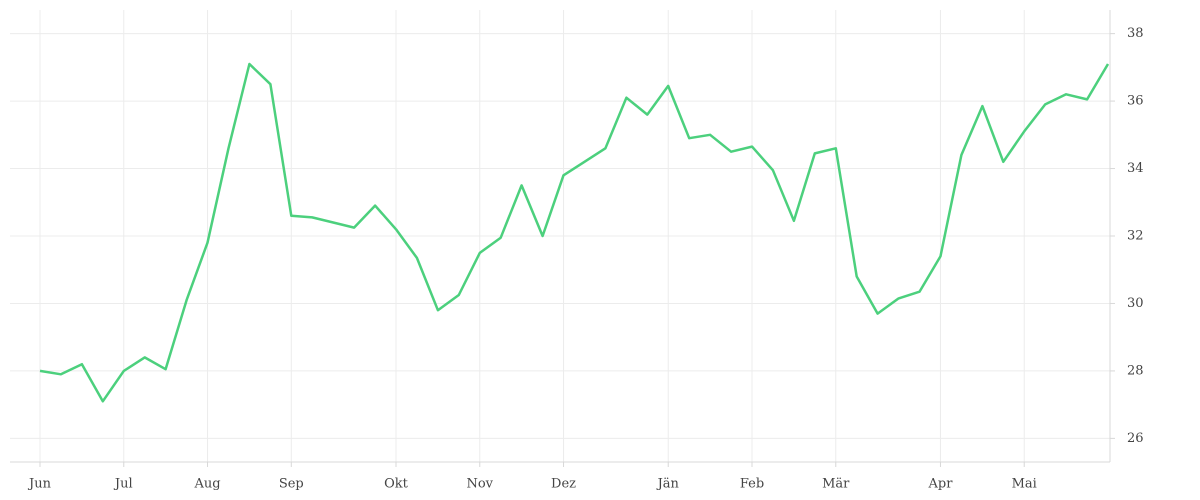 This screenshot has width=1200, height=500. Describe the element at coordinates (1135, 236) in the screenshot. I see `y-tick-label: 32` at that location.